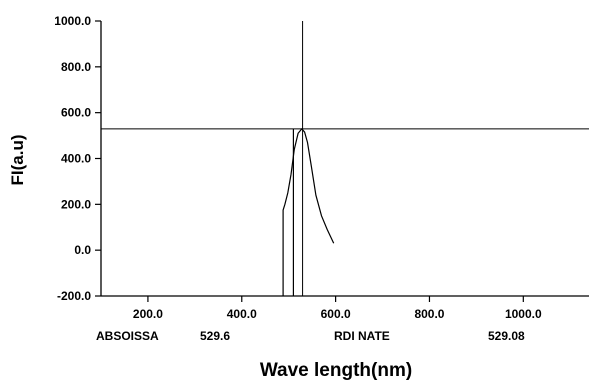 The width and height of the screenshot is (589, 382). I want to click on y-axis-ticks: -200.0 0.0 200.0 400.0 600.0 800.0 1000.0, so click(77, 158).